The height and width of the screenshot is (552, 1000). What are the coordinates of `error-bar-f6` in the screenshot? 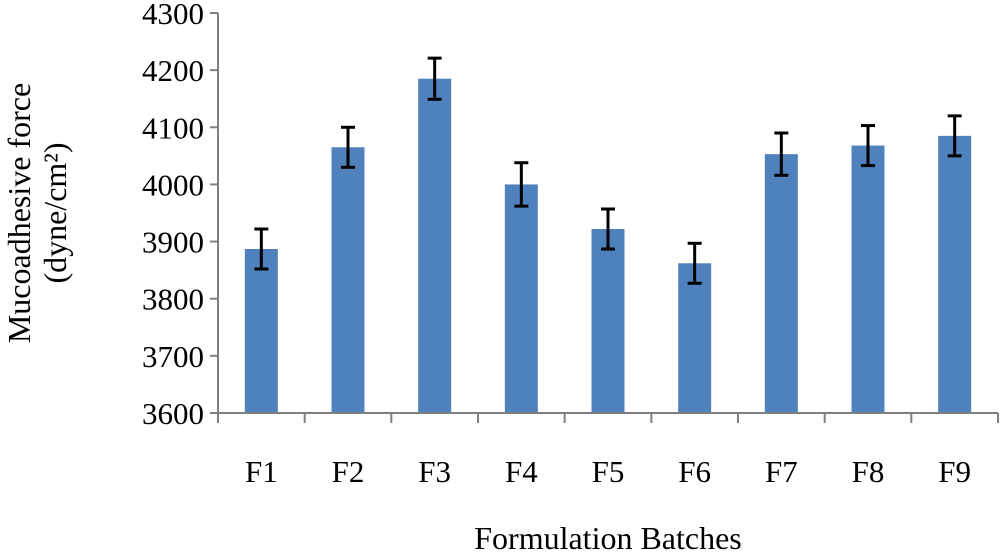 It's located at (694, 263).